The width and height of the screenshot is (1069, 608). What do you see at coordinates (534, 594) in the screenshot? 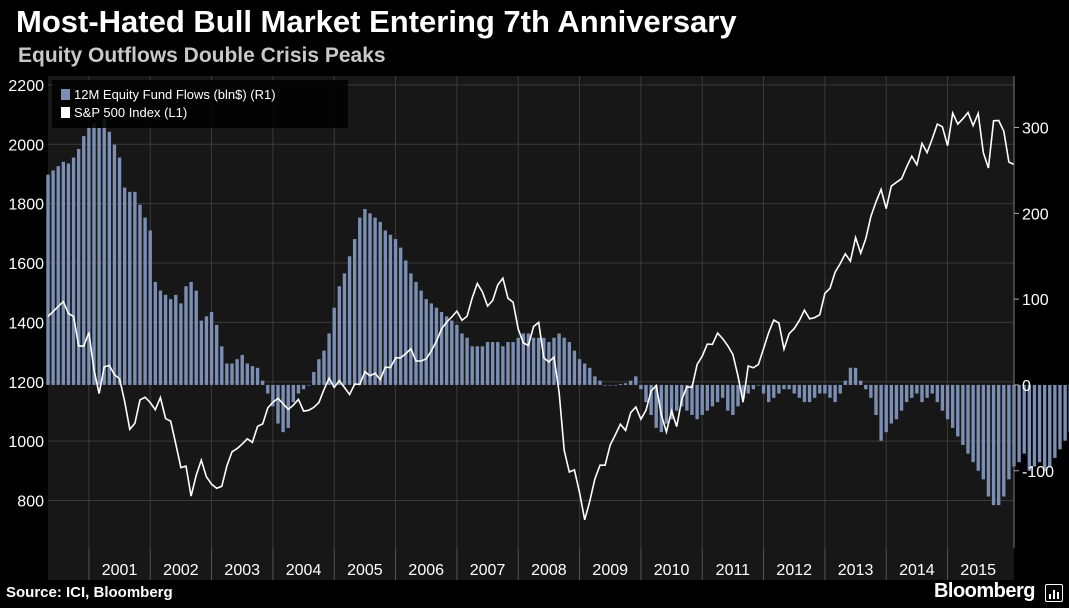
I see `footer: Source: ICI, Bloomberg Bloomberg` at bounding box center [534, 594].